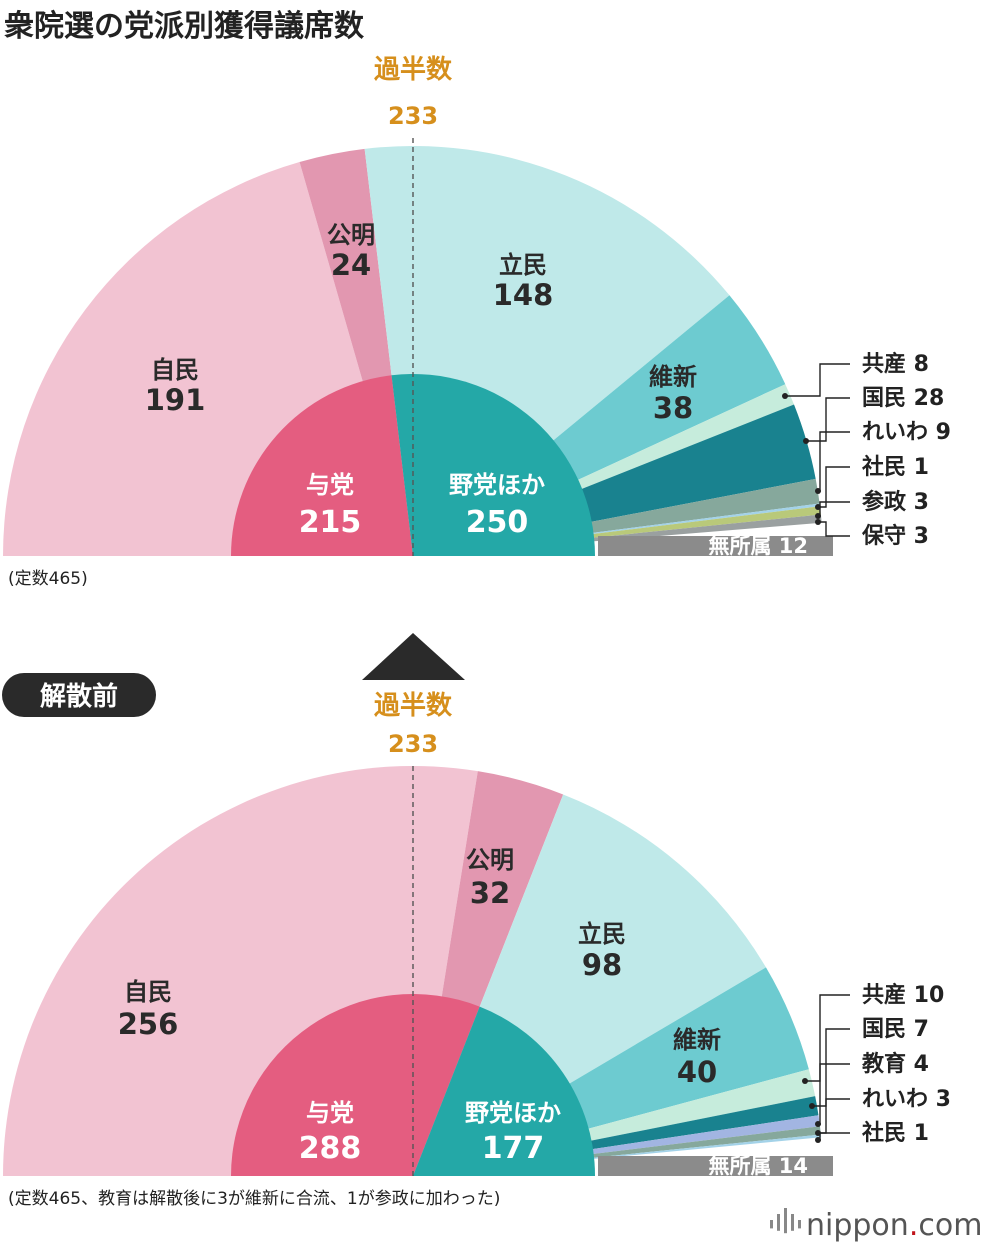  What do you see at coordinates (430, 1132) in the screenshot?
I see `bloc-labels: 与党 288 野党ほか 177` at bounding box center [430, 1132].